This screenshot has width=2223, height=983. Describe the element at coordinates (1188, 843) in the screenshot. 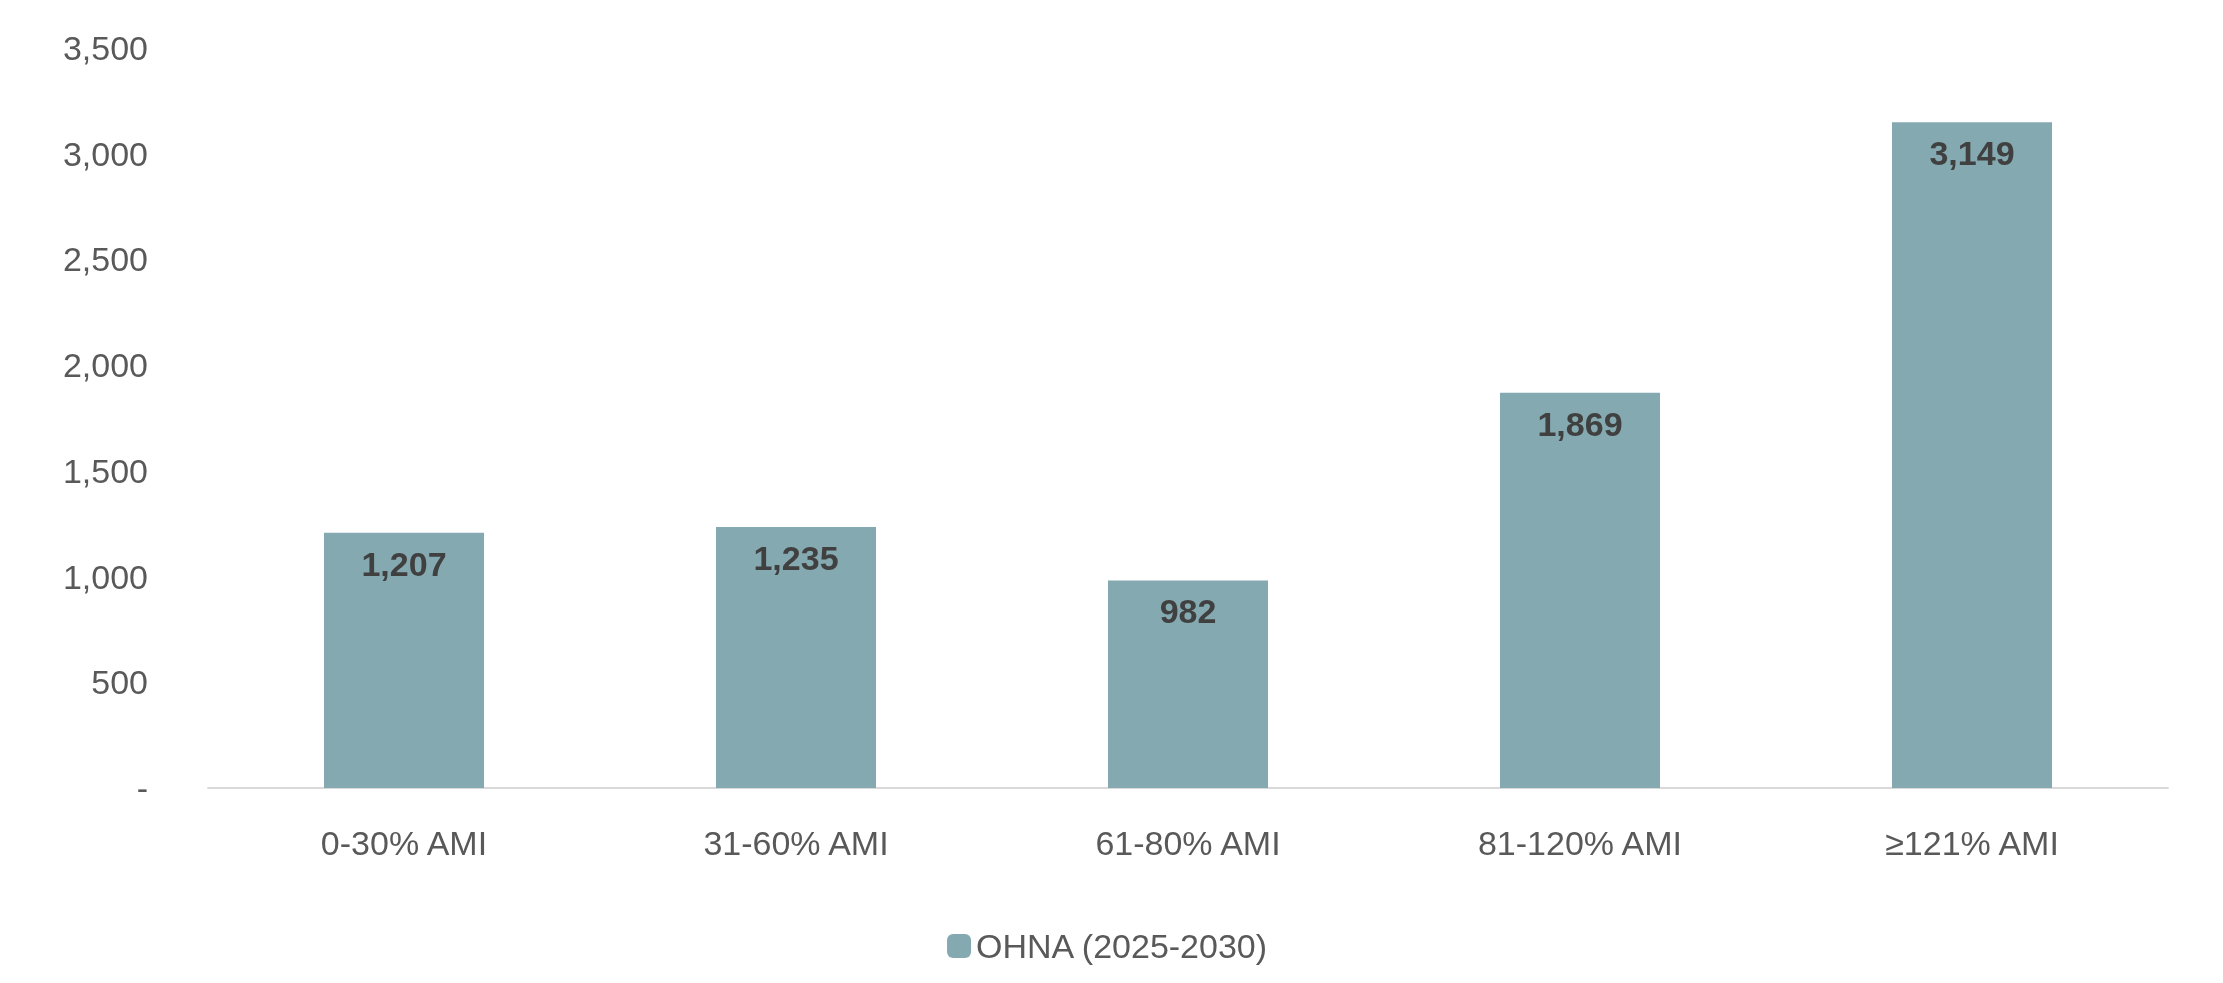

I see `x-tick-label: 61-80% AMI` at that location.